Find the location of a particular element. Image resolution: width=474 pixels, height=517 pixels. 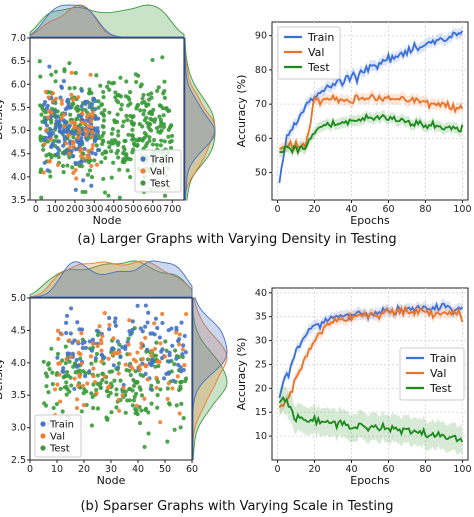

y-tick-label: 2.5 is located at coordinates (18, 460).